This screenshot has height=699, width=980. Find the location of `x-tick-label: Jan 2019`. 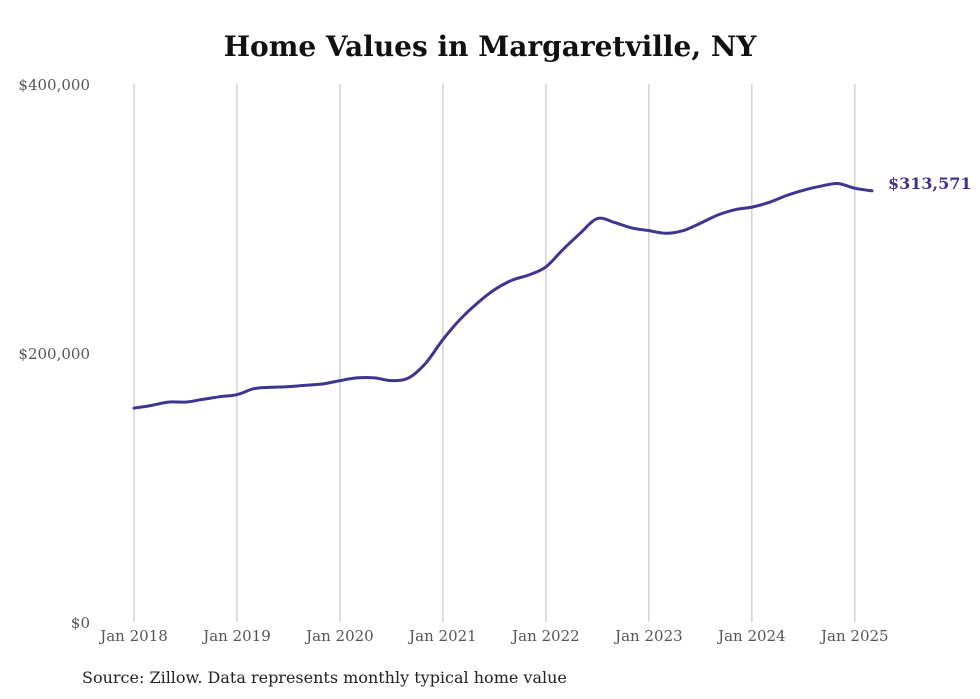

x-tick-label: Jan 2019 is located at coordinates (236, 636).